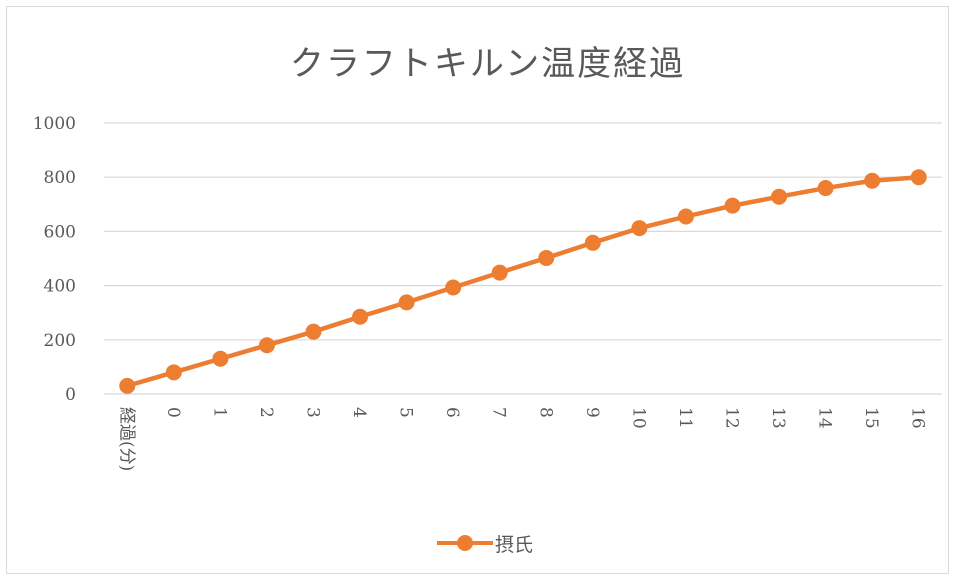  Describe the element at coordinates (54, 259) in the screenshot. I see `y-axis-tick-labels: 0 200 400 600 800 1000` at that location.